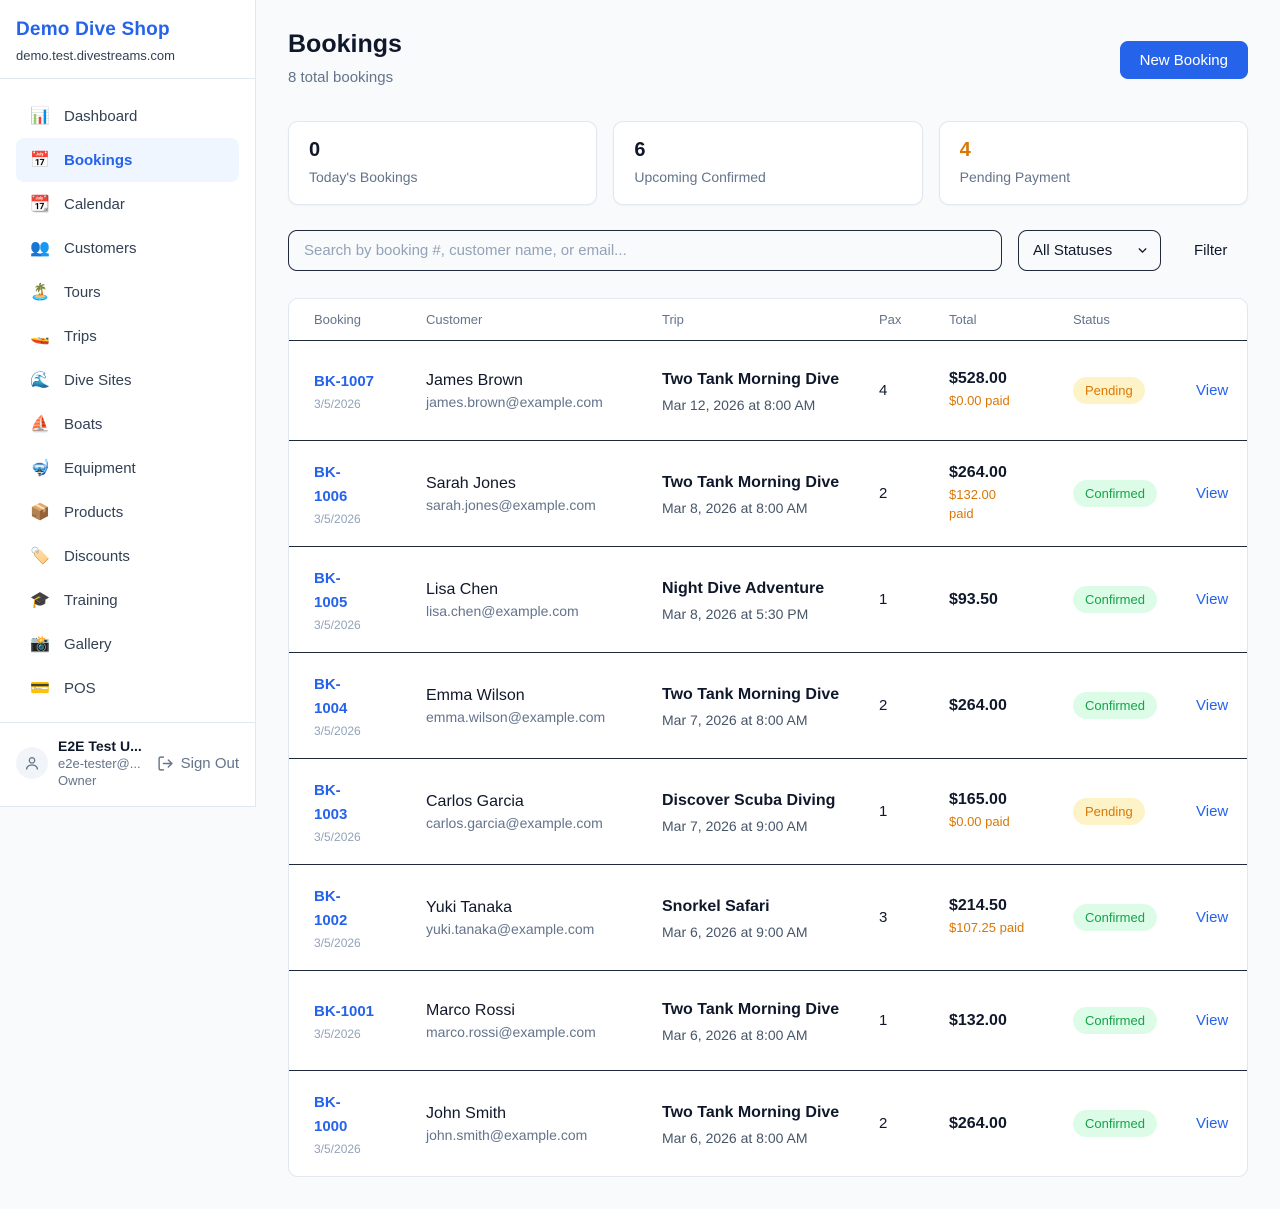 The width and height of the screenshot is (1280, 1209). What do you see at coordinates (100, 763) in the screenshot?
I see `user-meta: E2E Test U... e2e-tester@... Owner` at bounding box center [100, 763].